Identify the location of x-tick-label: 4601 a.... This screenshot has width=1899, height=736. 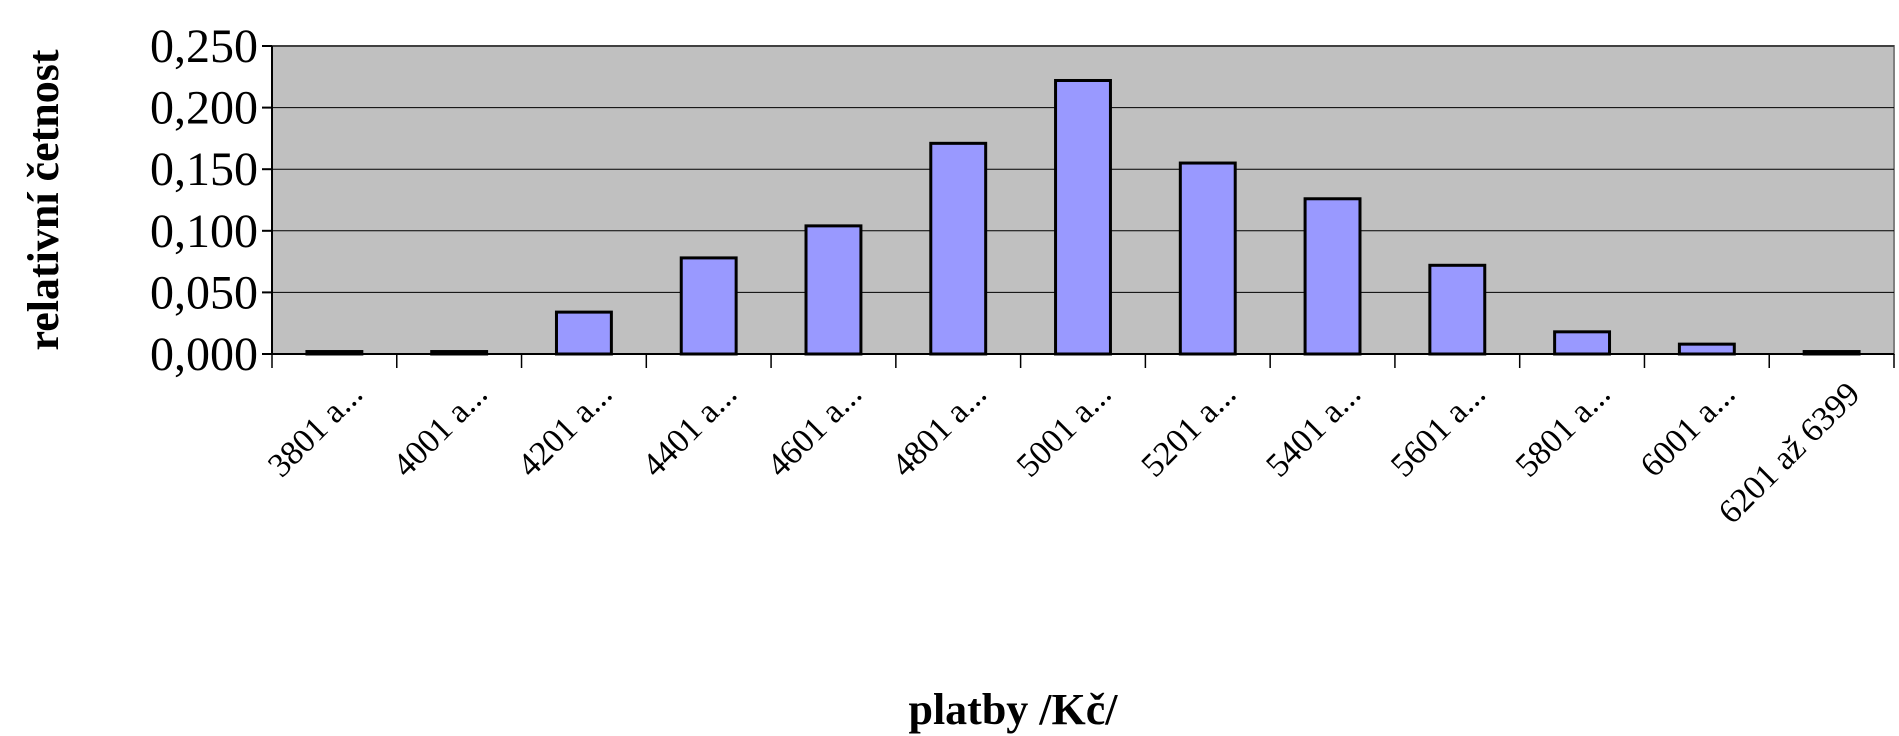
(814, 429).